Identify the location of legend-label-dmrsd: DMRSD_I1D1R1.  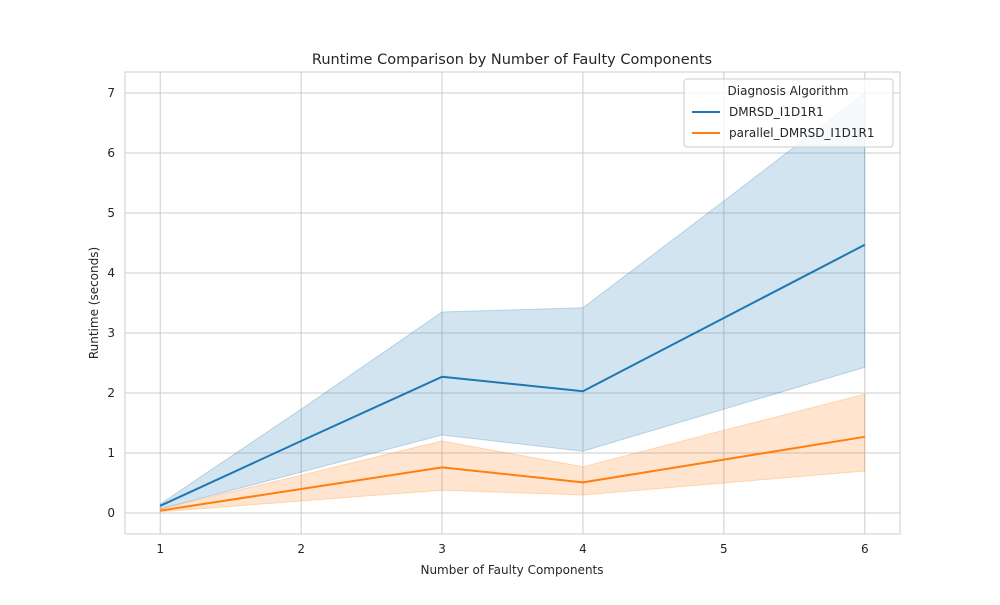
(776, 112).